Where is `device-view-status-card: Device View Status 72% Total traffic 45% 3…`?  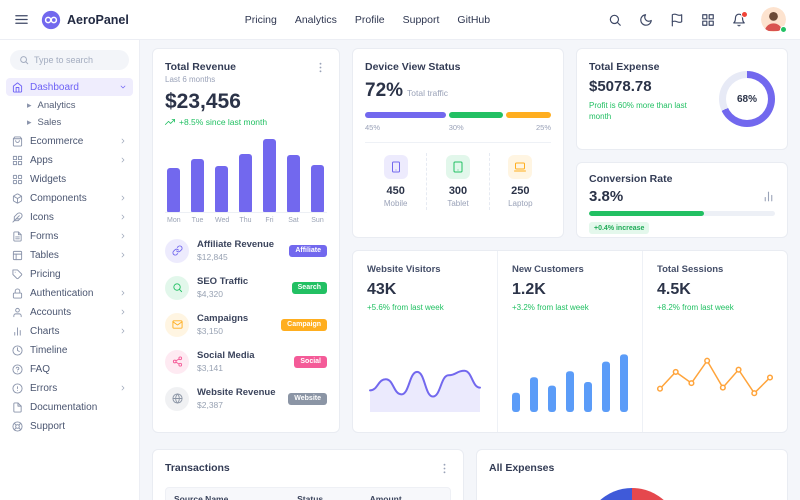 device-view-status-card: Device View Status 72% Total traffic 45% 3… is located at coordinates (458, 143).